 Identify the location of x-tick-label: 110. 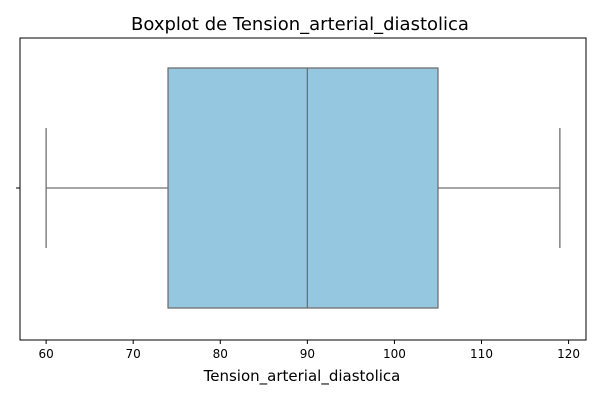
(481, 354).